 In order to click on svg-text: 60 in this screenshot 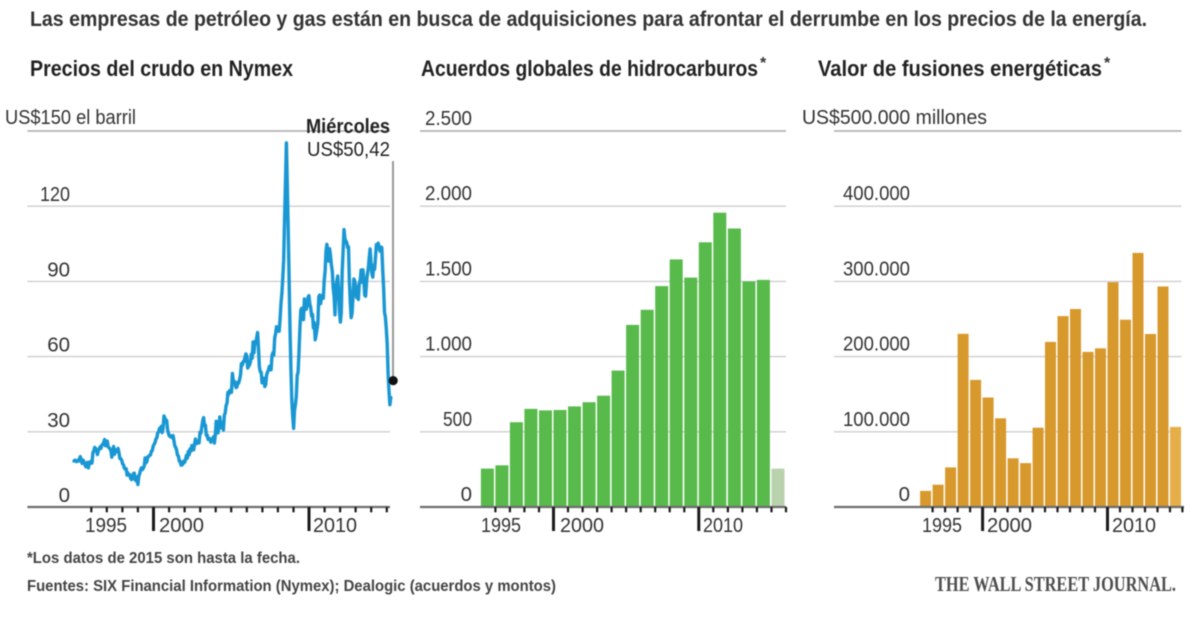, I will do `click(58, 345)`.